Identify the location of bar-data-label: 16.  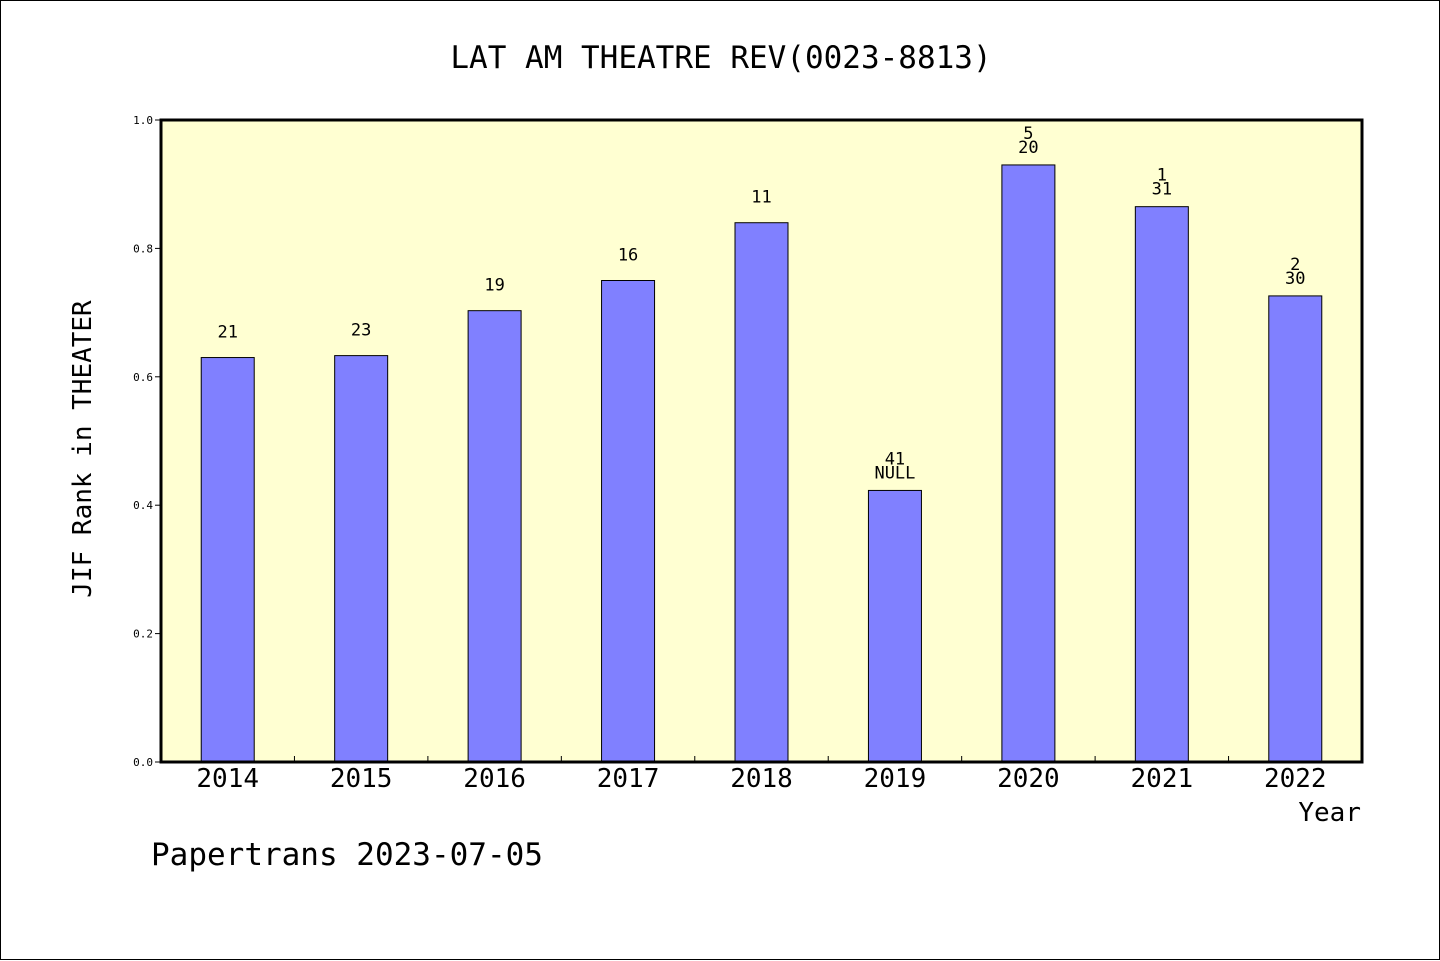
(628, 256).